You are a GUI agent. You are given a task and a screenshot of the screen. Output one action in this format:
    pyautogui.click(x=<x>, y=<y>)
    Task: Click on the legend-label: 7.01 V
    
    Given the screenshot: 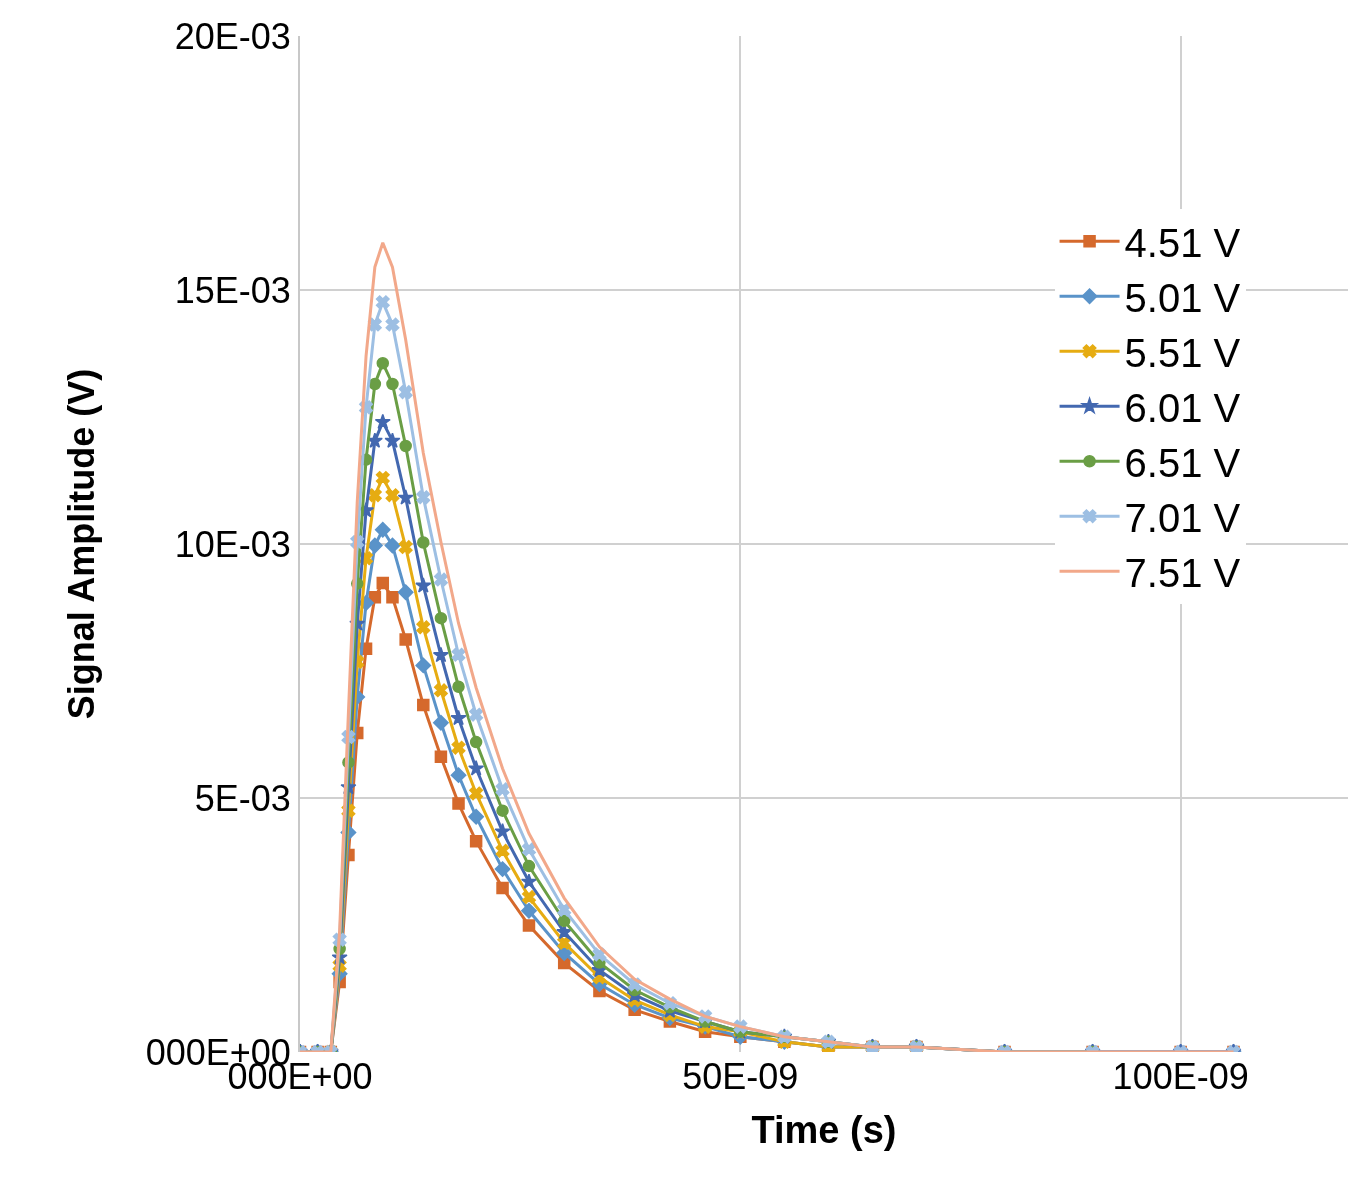 What is the action you would take?
    pyautogui.click(x=1182, y=517)
    